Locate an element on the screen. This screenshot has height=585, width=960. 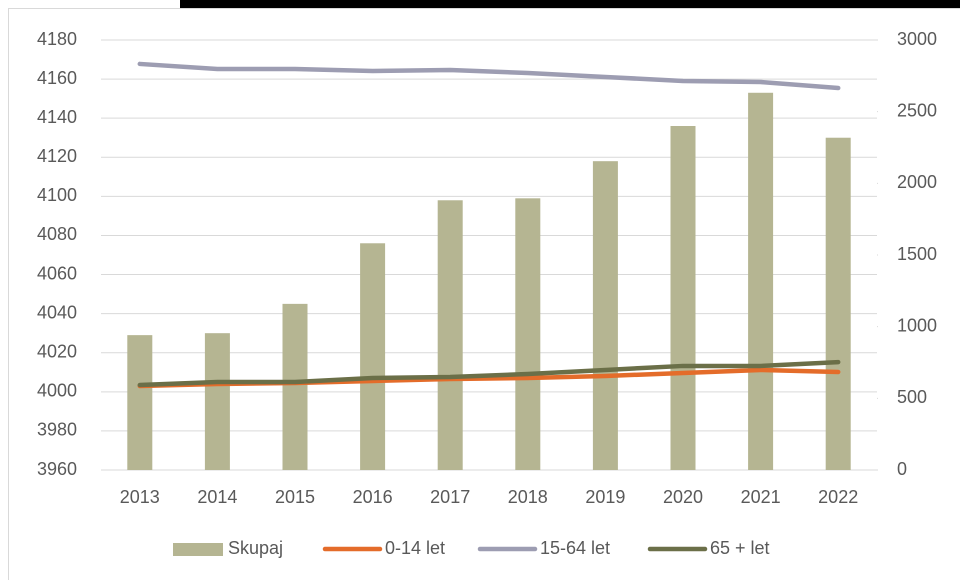
y2-tick-label: 1000 is located at coordinates (917, 325).